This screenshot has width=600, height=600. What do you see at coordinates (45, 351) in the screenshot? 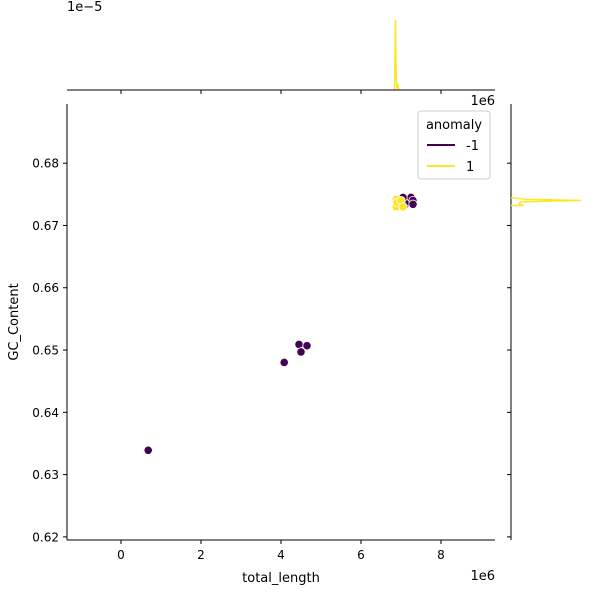
I see `y-tick-label: 0.65` at bounding box center [45, 351].